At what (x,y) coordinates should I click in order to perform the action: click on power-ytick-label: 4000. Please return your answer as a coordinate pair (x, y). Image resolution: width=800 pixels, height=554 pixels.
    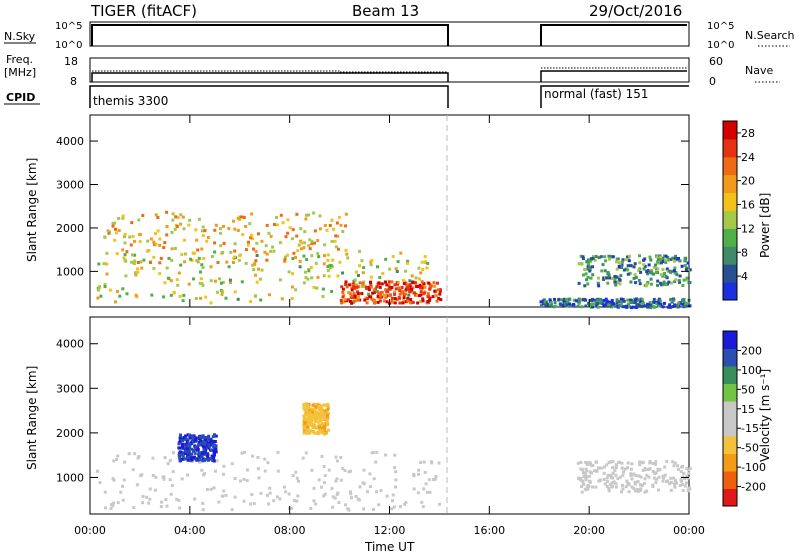
    Looking at the image, I should click on (70, 141).